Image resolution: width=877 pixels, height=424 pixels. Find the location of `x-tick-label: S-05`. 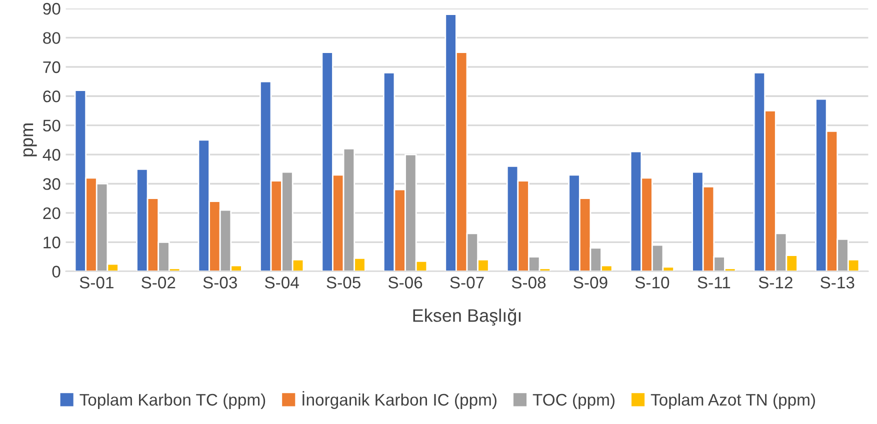

x-tick-label: S-05 is located at coordinates (343, 282).